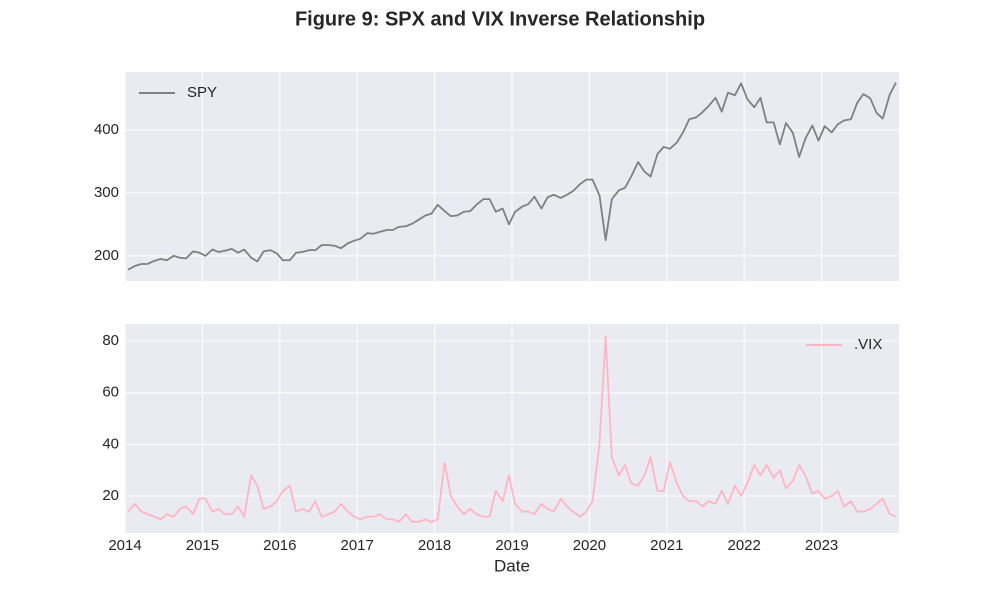 This screenshot has height=600, width=1000. Describe the element at coordinates (589, 545) in the screenshot. I see `x-tick-label: 2020` at that location.